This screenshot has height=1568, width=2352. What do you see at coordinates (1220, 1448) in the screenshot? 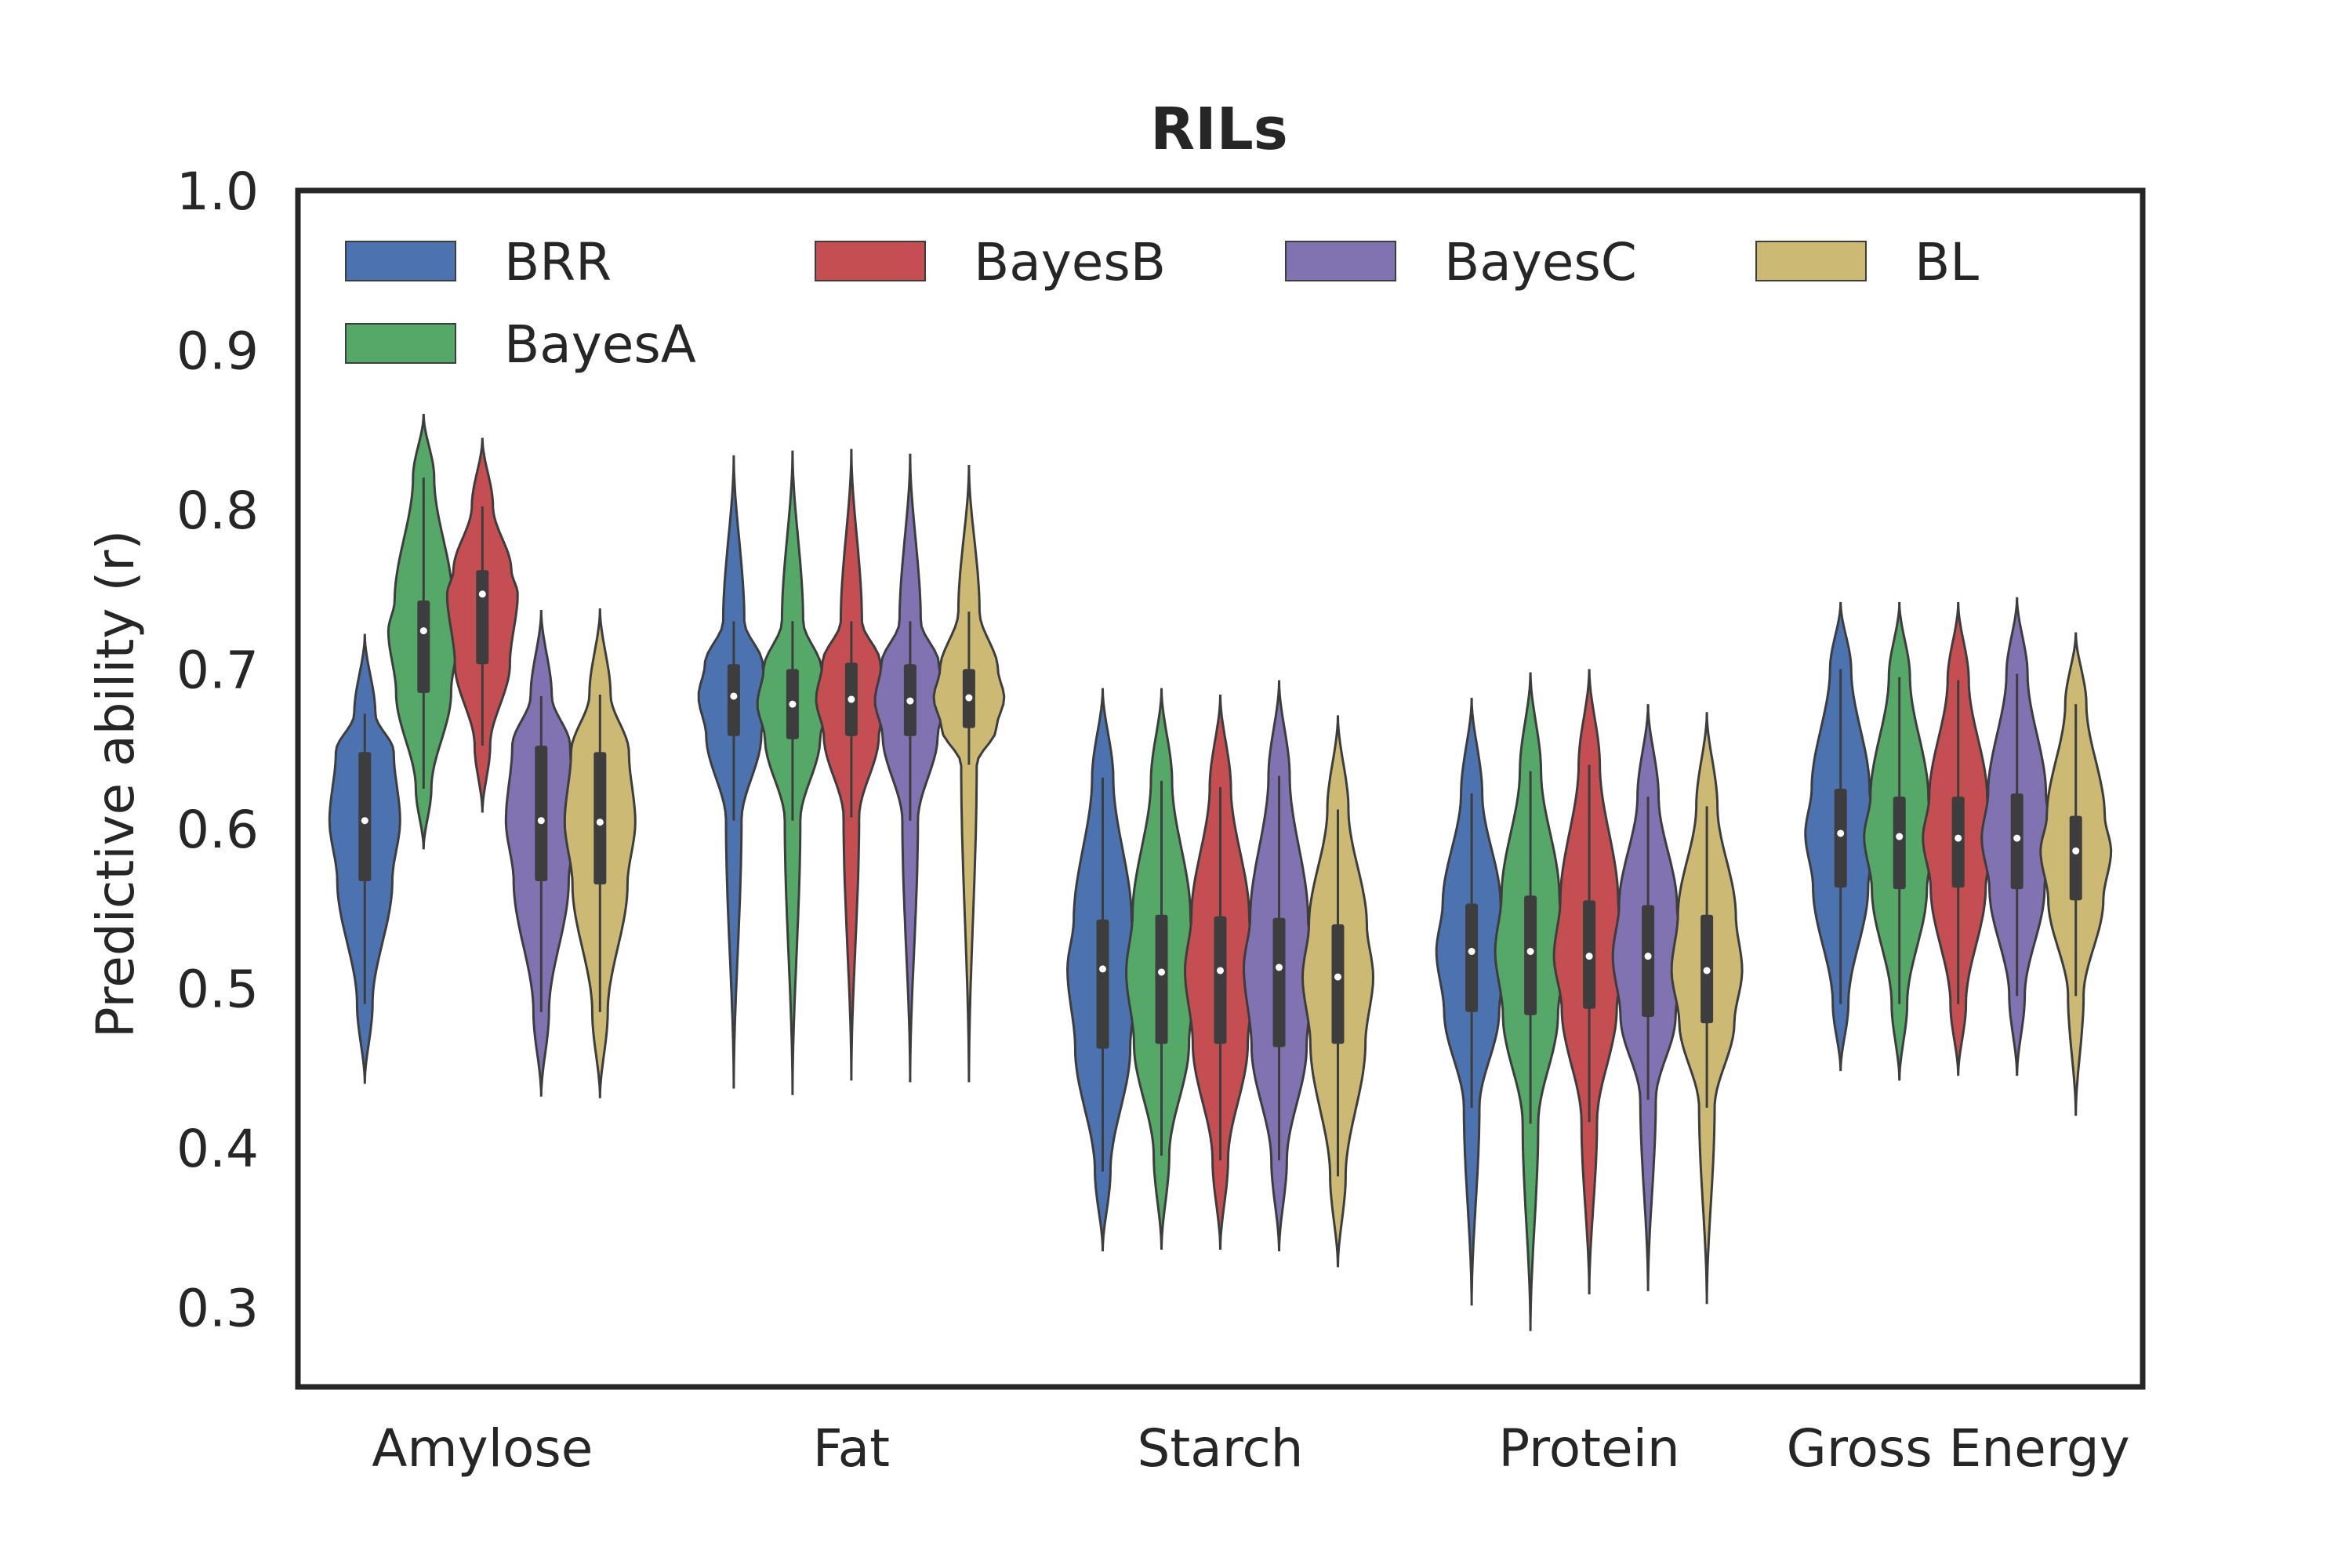
I see `x-tick-label-starch: Starch` at bounding box center [1220, 1448].